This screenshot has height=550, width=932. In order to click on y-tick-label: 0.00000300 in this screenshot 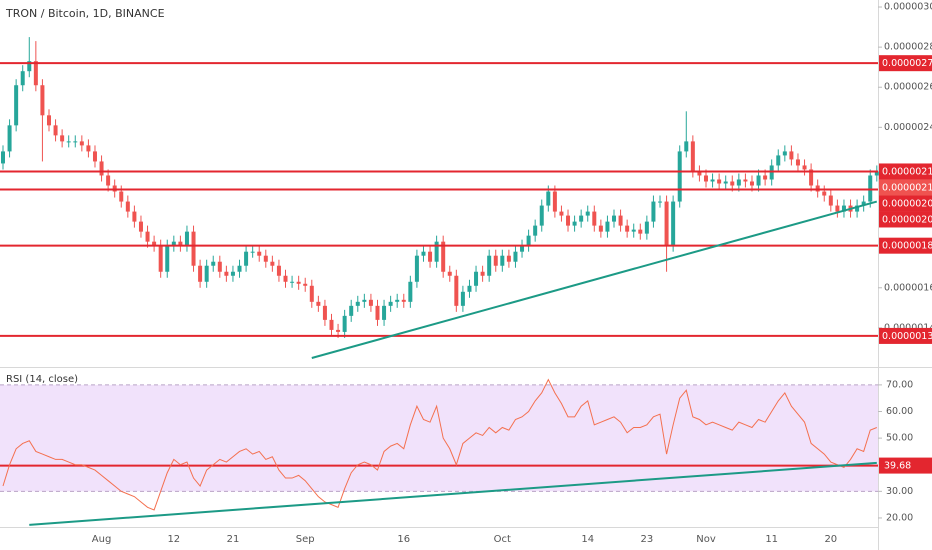, I will do `click(908, 7)`.